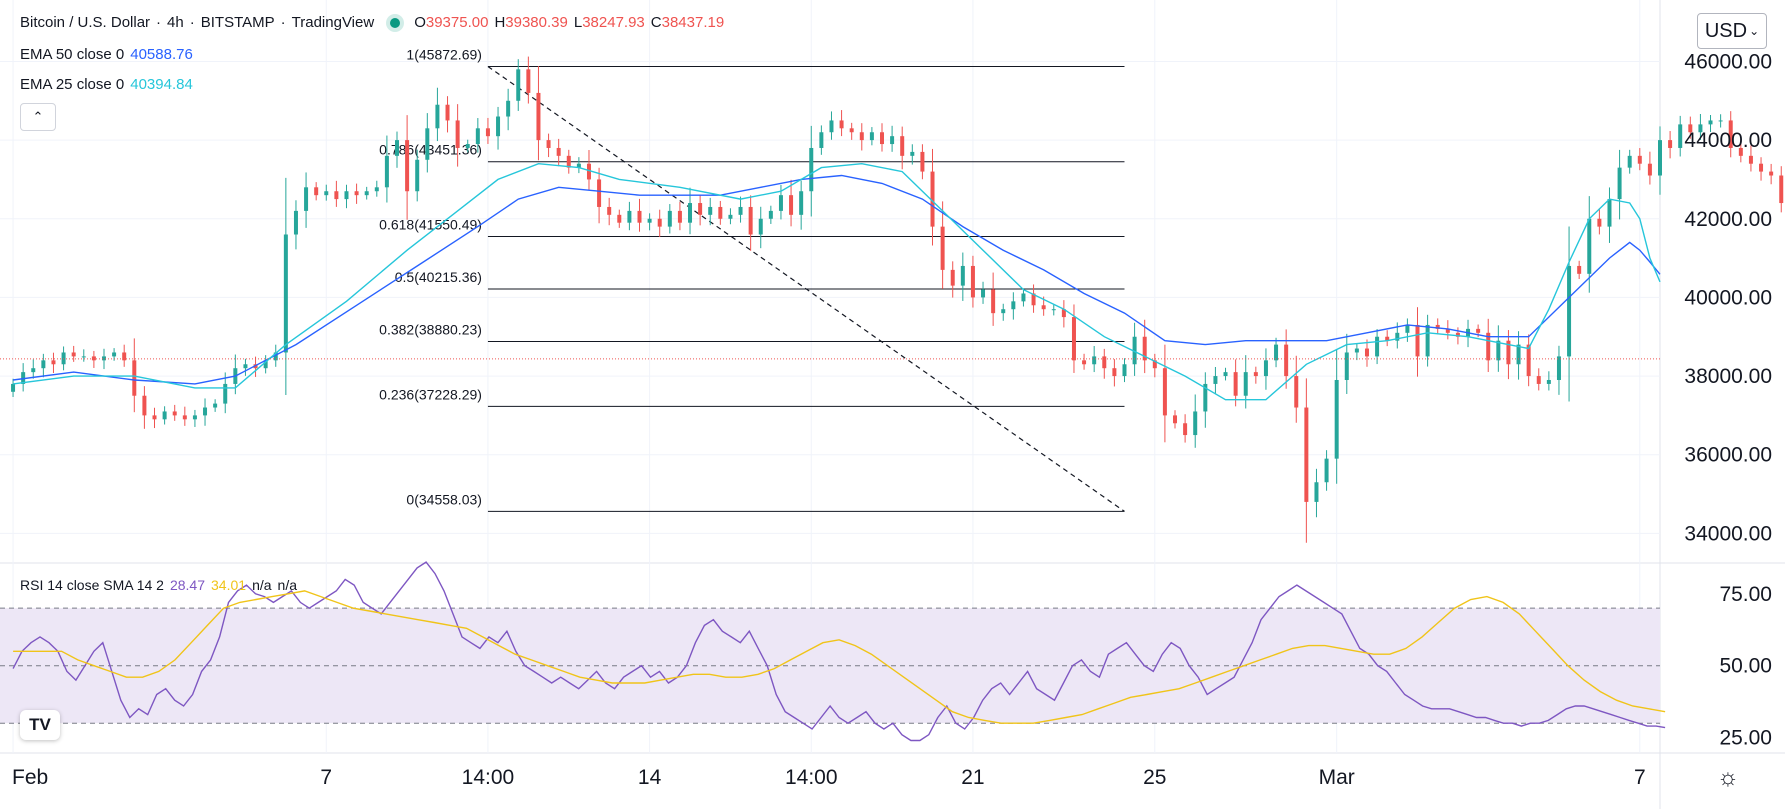 This screenshot has width=1785, height=809. What do you see at coordinates (109, 54) in the screenshot?
I see `ema50-legend: EMA 50 close 0 40588.76` at bounding box center [109, 54].